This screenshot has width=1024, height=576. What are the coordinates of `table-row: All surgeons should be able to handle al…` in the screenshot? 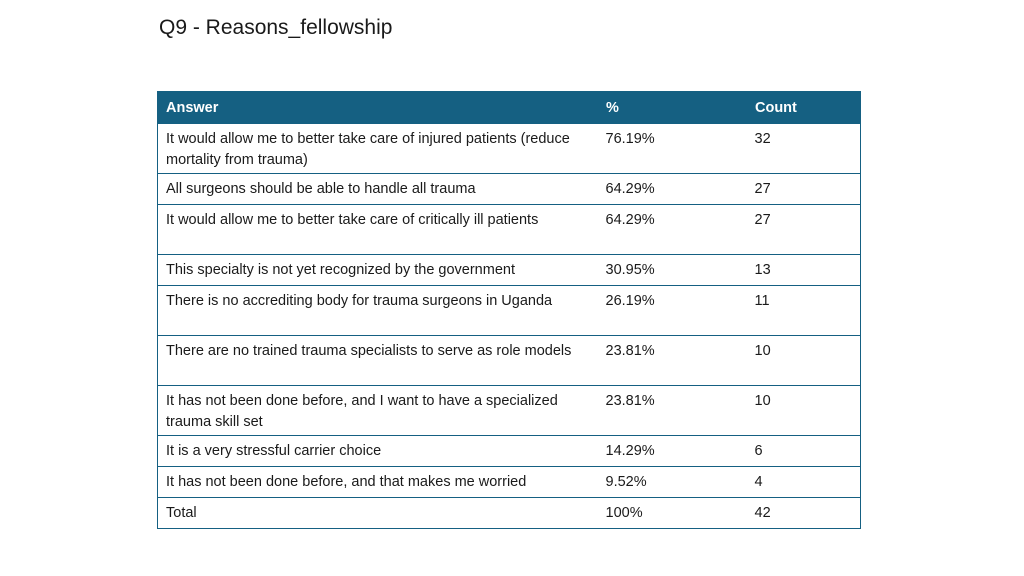 It's located at (509, 189).